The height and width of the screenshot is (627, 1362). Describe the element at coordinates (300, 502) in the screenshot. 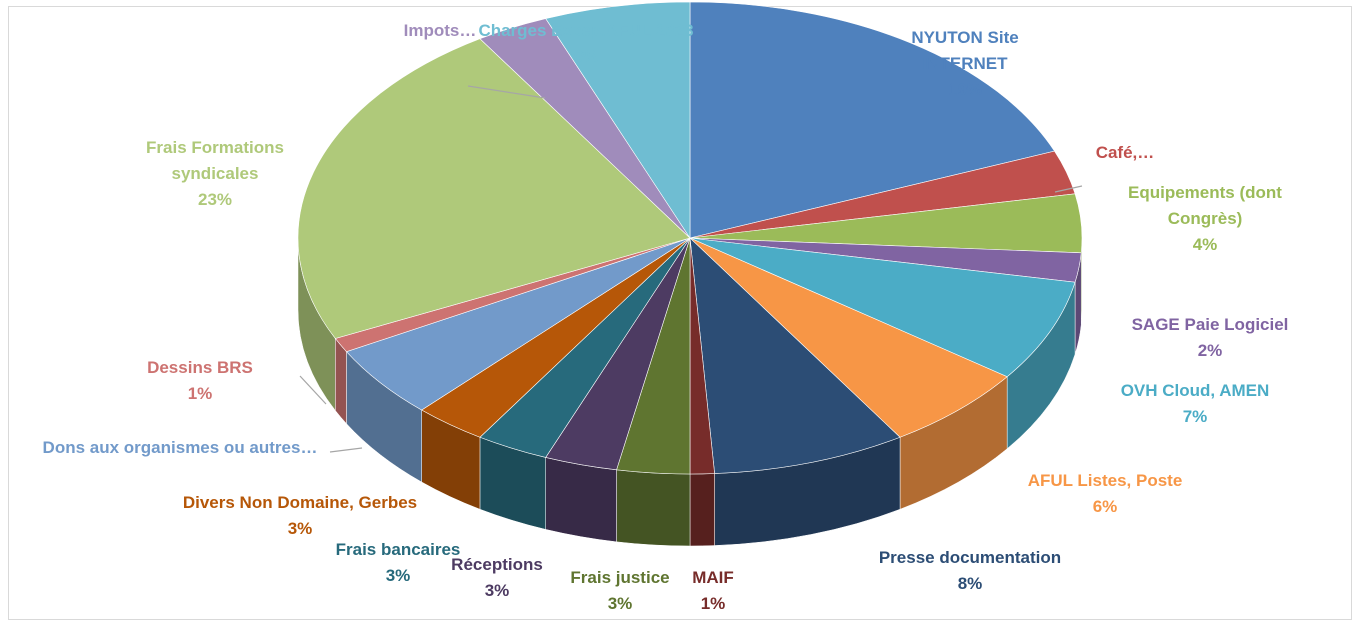

I see `category-label: Divers Non Domaine, Gerbes` at that location.